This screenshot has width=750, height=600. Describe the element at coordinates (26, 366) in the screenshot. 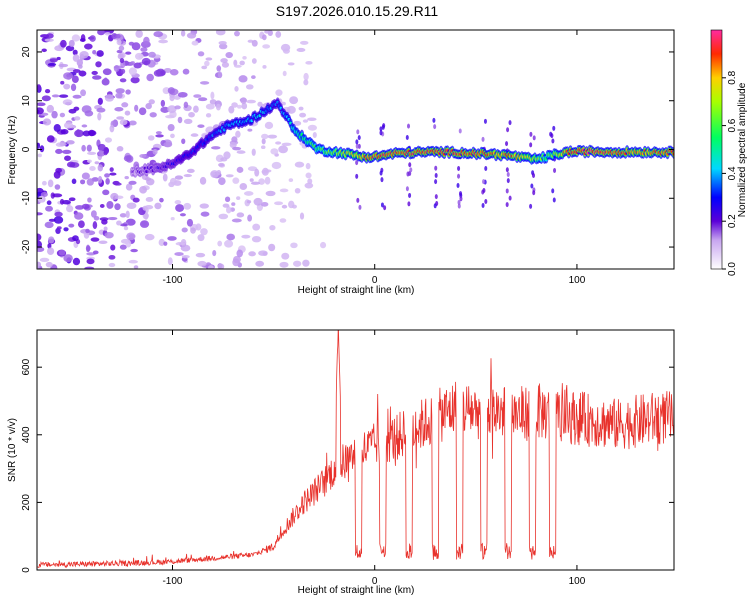

I see `y-tick-label: 600` at that location.